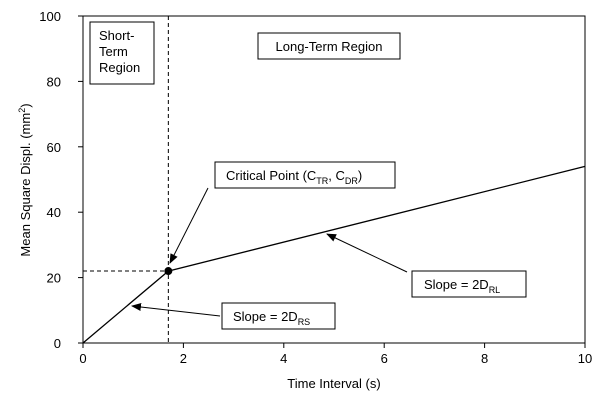  What do you see at coordinates (335, 354) in the screenshot?
I see `x-axis: 0 2 4 6 8 10` at bounding box center [335, 354].